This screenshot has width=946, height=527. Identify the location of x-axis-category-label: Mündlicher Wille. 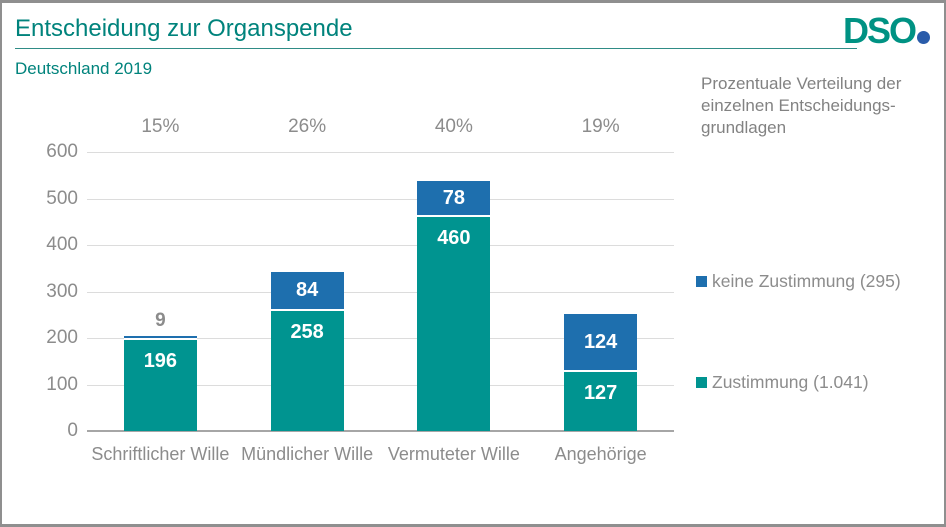
(307, 454).